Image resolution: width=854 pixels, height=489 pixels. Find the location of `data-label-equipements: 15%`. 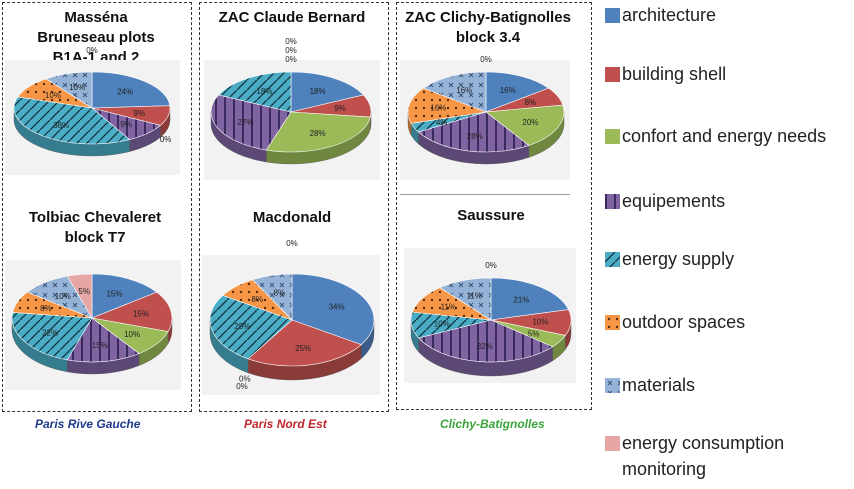

data-label-equipements: 15% is located at coordinates (100, 345).